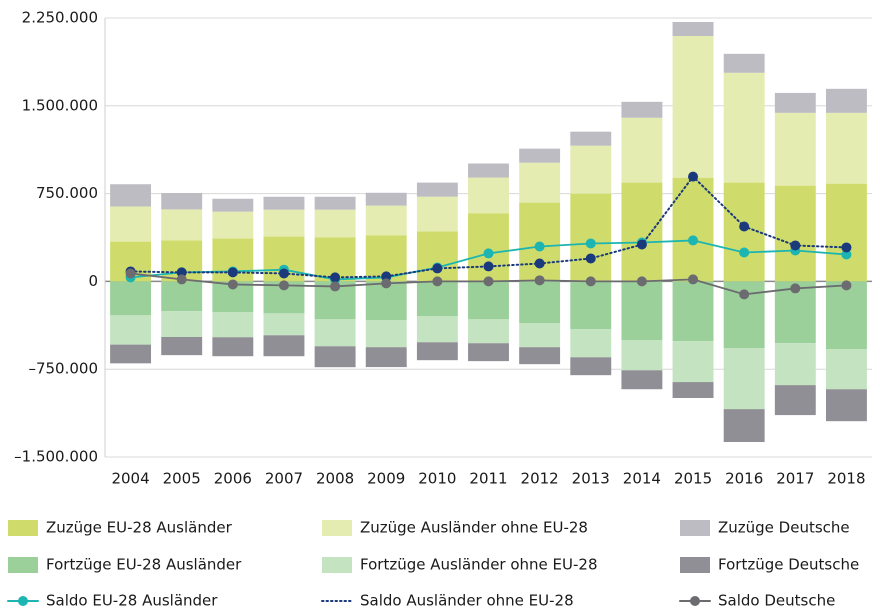 This screenshot has width=880, height=610. Describe the element at coordinates (776, 601) in the screenshot. I see `legend-label: Saldo Deutsche` at that location.